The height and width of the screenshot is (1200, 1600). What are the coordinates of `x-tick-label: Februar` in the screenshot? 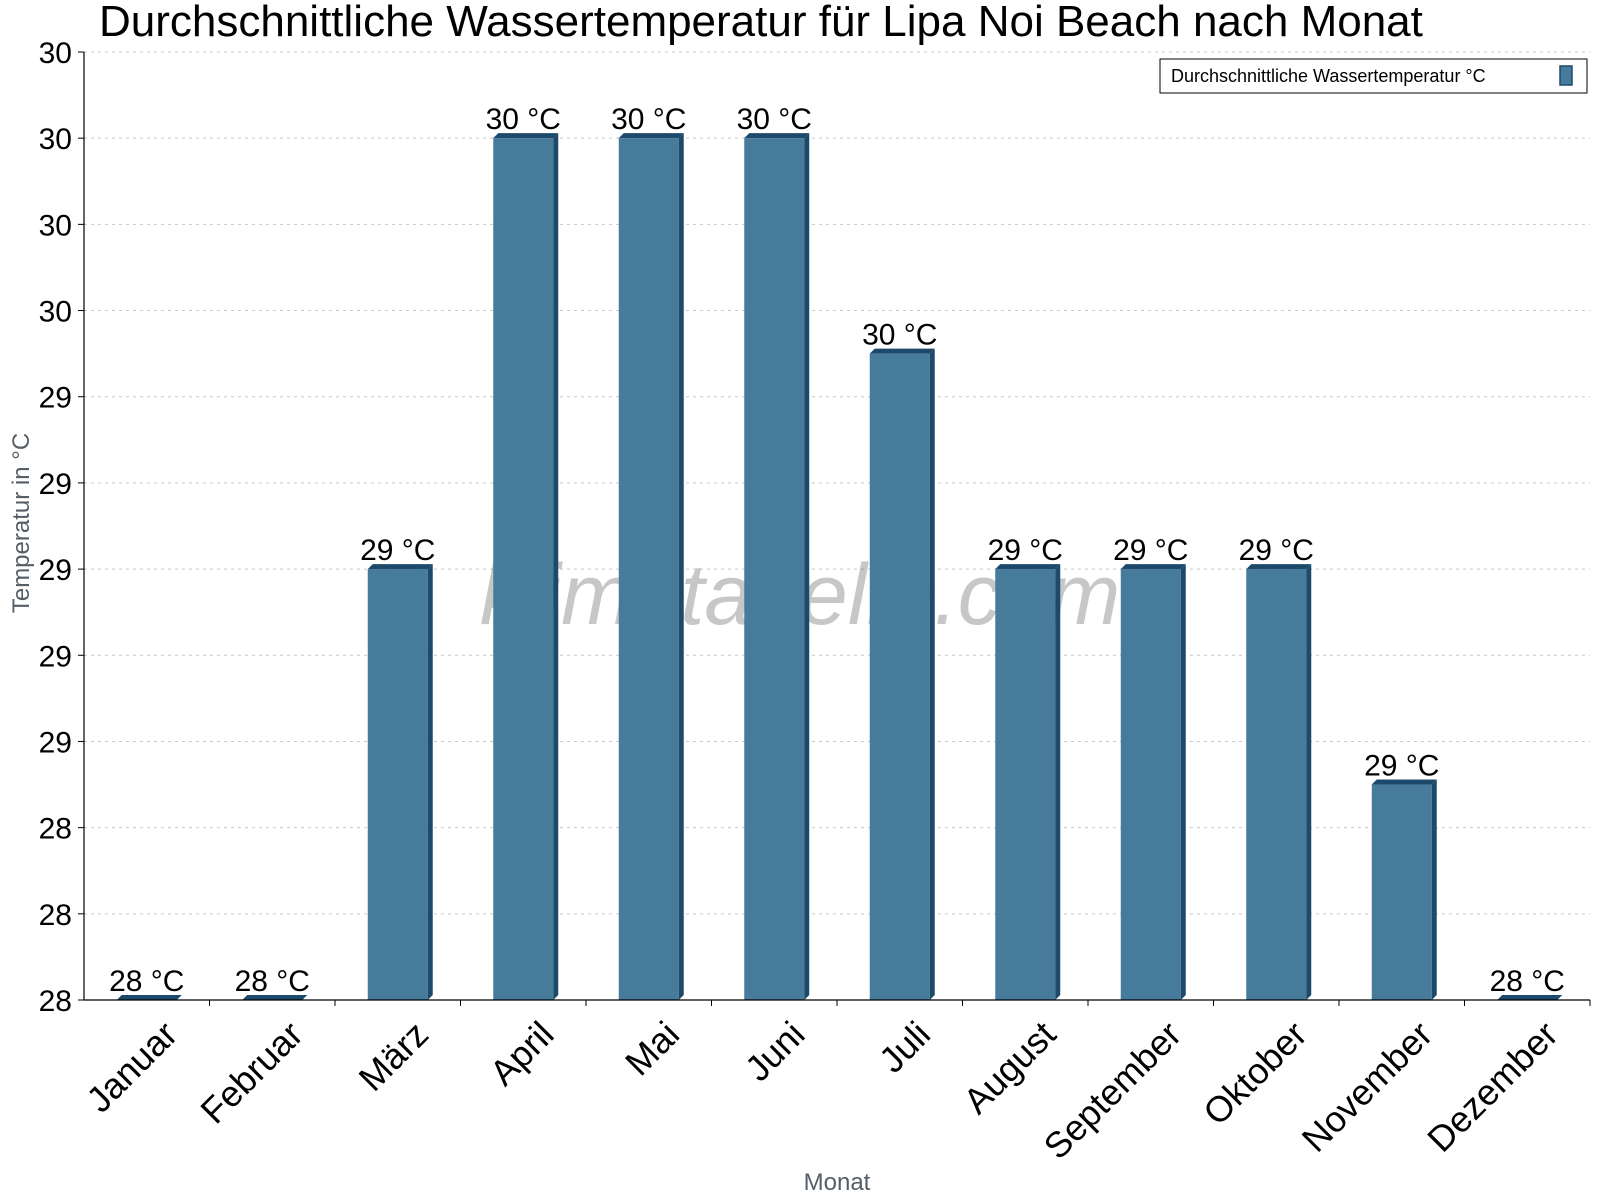 It's located at (251, 1072).